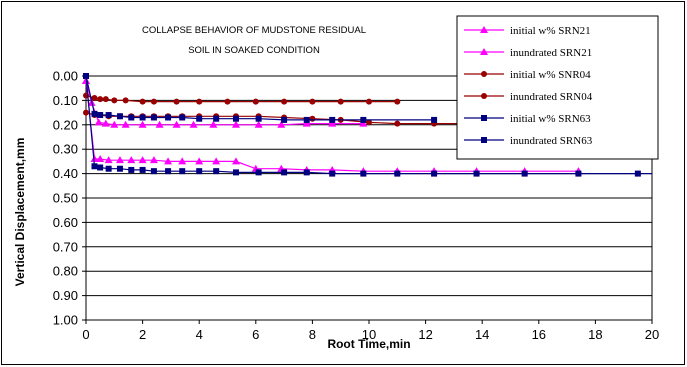  I want to click on x-tick-label: 10, so click(369, 334).